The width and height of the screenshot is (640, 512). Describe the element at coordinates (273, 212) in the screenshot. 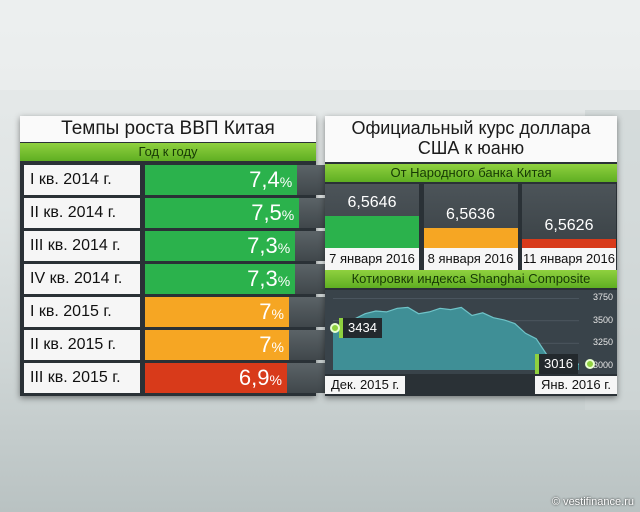

I see `gdp-value-label: 7,5%` at that location.